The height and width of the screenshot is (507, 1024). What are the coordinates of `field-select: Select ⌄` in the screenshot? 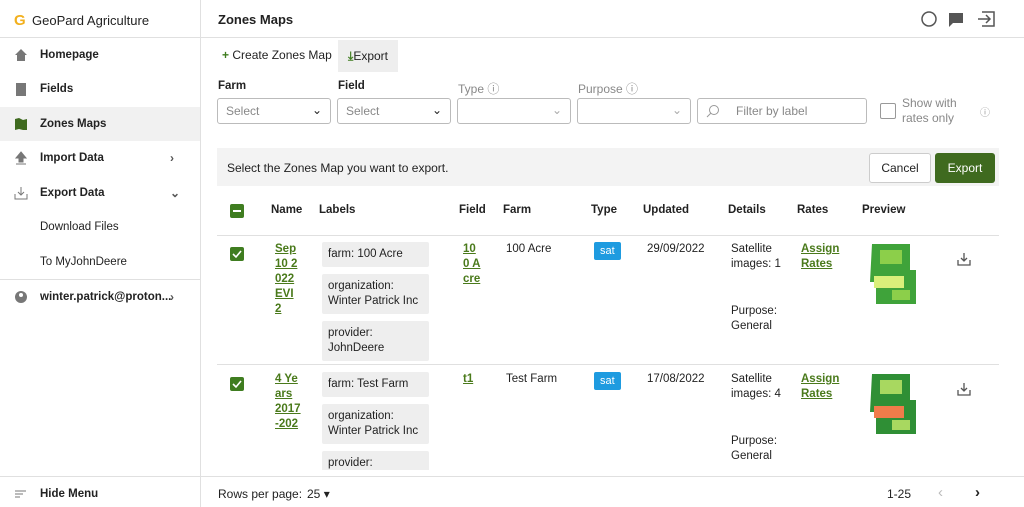 It's located at (394, 111).